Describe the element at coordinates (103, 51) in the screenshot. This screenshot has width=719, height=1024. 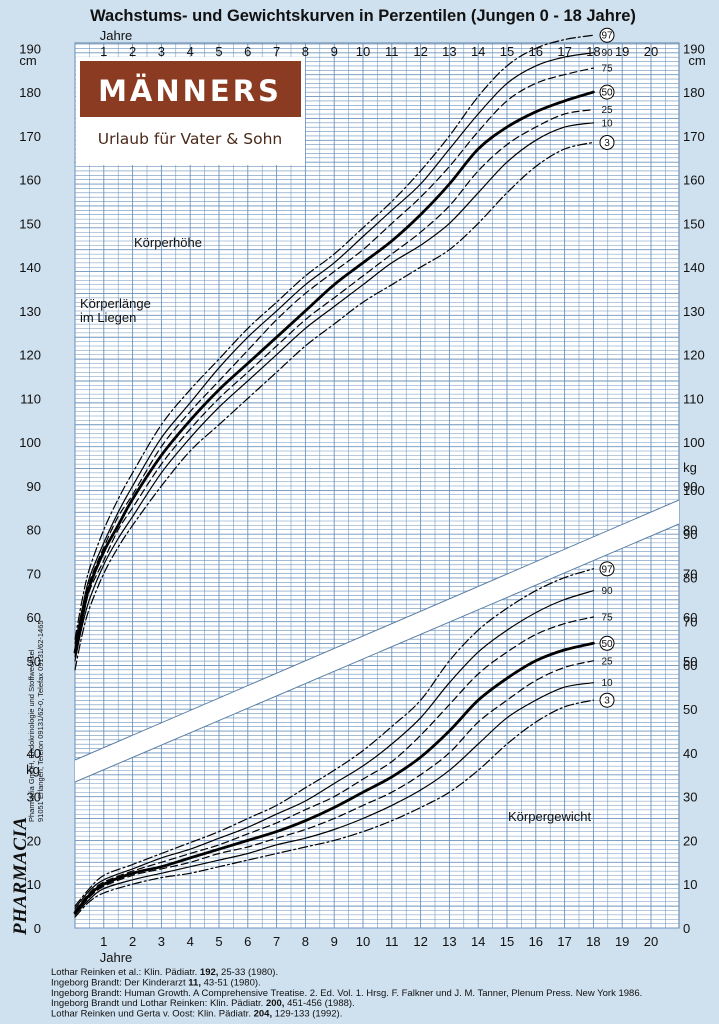
I see `top-age-tick: 1` at that location.